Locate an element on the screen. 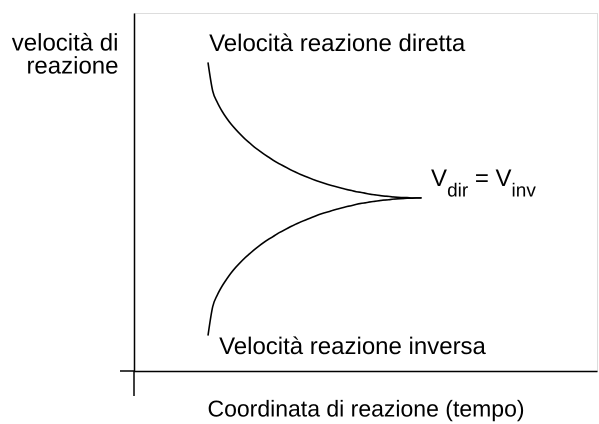  series-label: Velocità reazione inversa is located at coordinates (353, 346).